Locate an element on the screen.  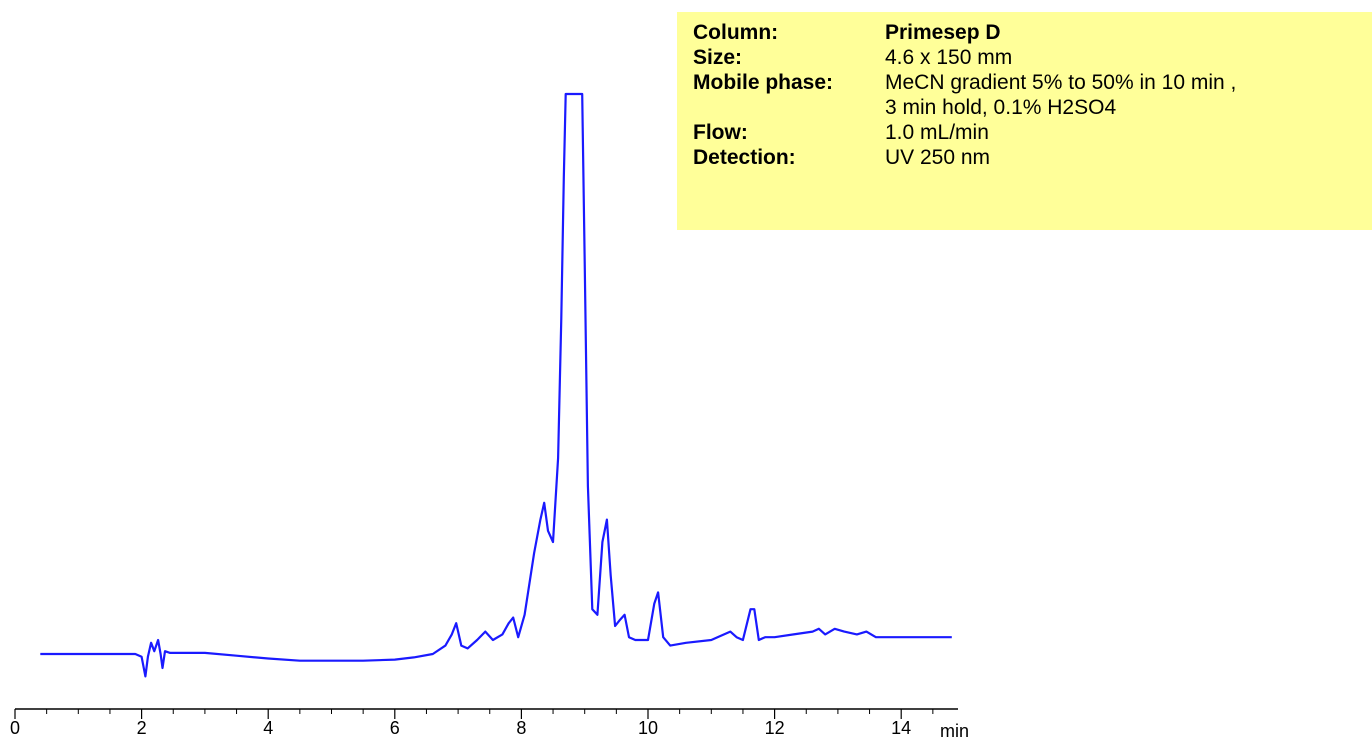
info-row-column: Column: Primesep D is located at coordinates (1032, 32).